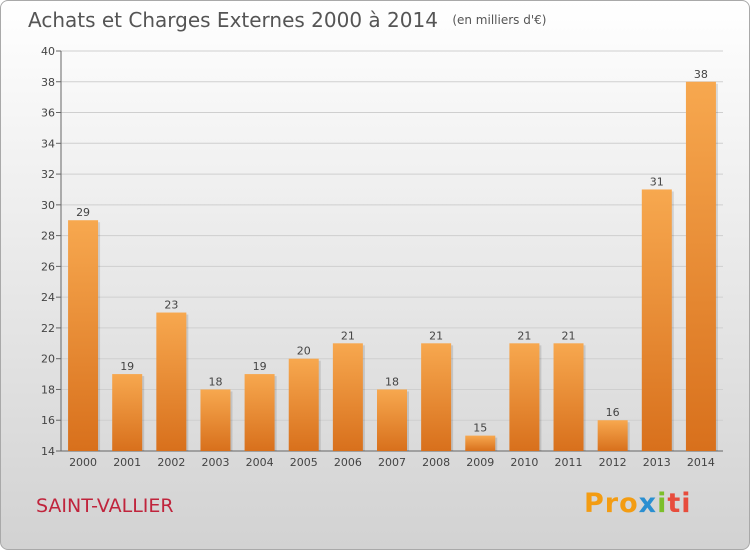  Describe the element at coordinates (48, 51) in the screenshot. I see `y-tick-label: 40` at that location.